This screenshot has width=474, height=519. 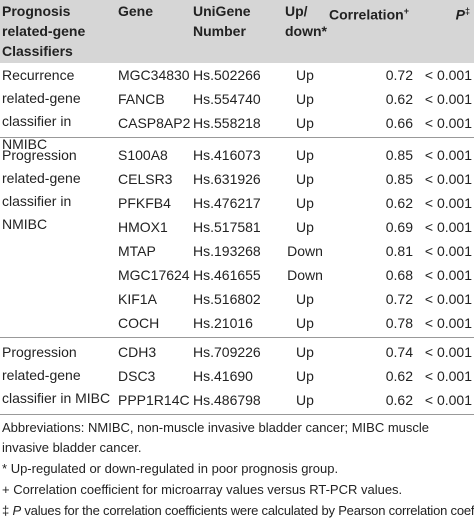 I want to click on column-header: Up/ down*, so click(x=306, y=21).